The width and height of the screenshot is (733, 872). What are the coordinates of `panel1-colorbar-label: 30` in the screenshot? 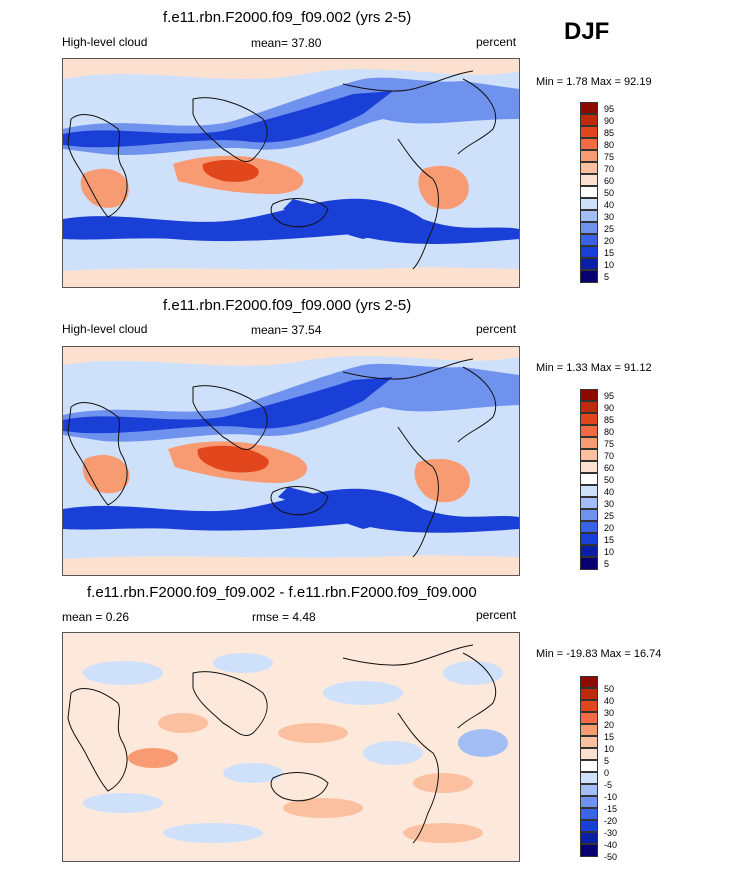 It's located at (609, 217).